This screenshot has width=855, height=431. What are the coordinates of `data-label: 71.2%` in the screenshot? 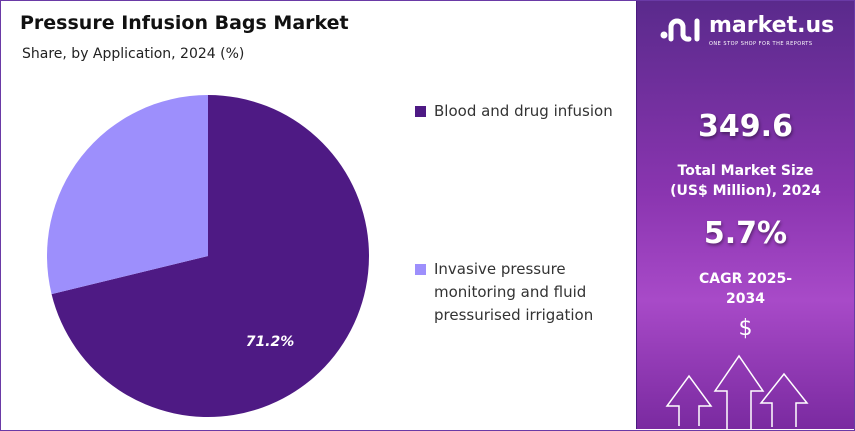 It's located at (270, 342).